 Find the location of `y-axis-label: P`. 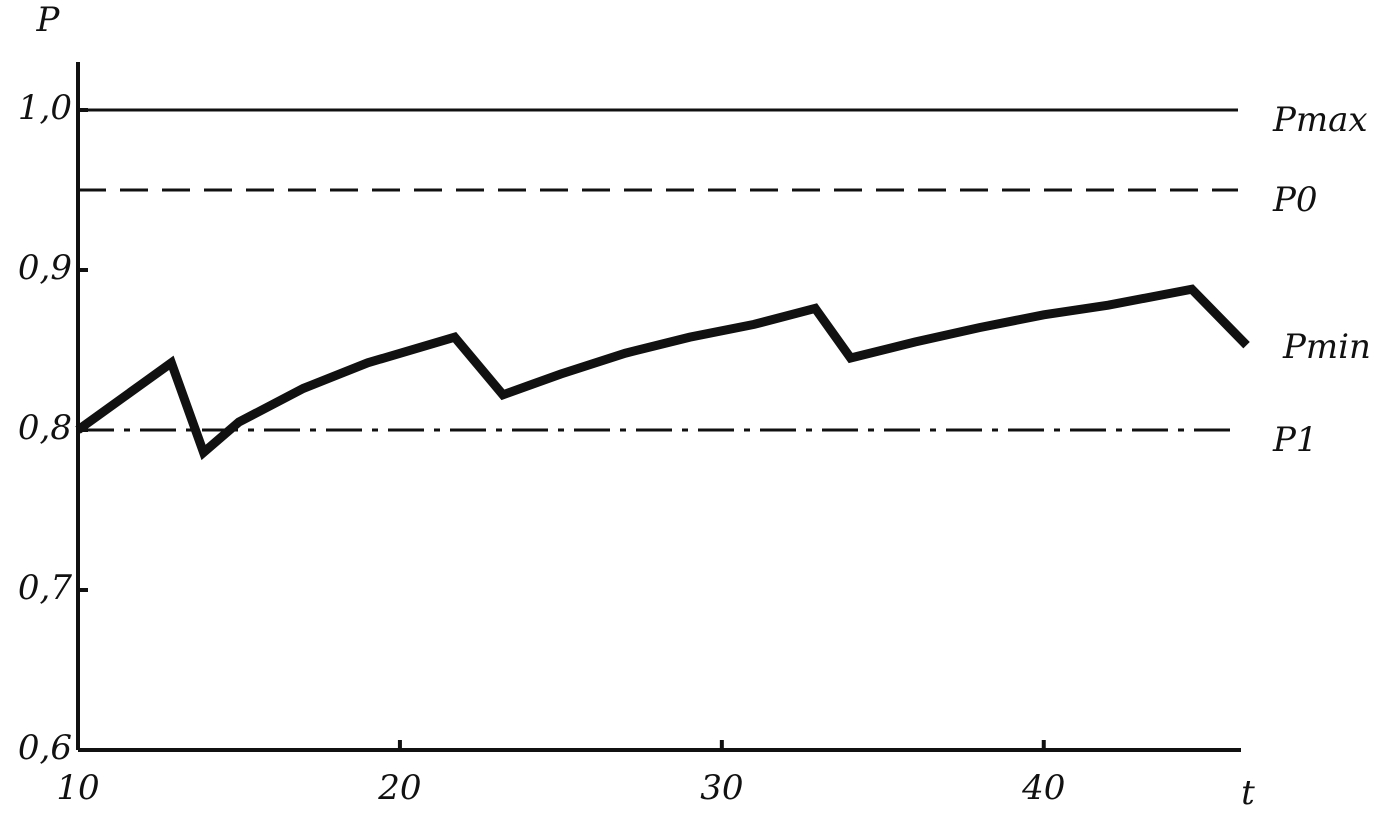

y-axis-label: P is located at coordinates (48, 20).